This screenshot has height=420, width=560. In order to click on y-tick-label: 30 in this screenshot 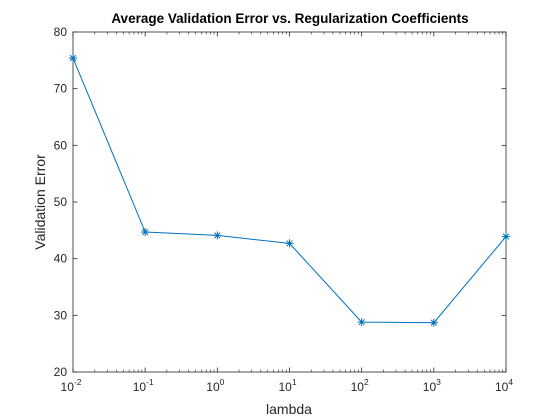, I will do `click(61, 315)`.